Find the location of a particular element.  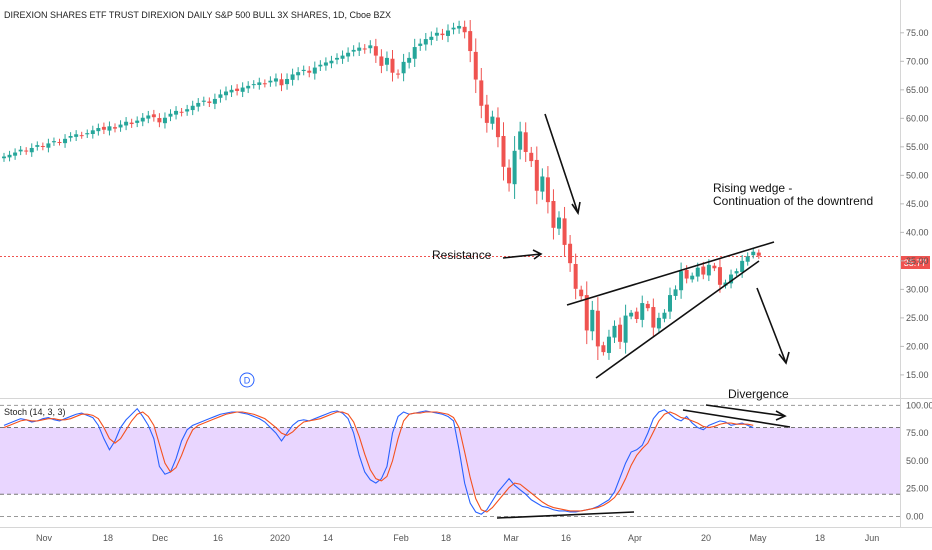

price-tick-label: 50.00 is located at coordinates (917, 175).